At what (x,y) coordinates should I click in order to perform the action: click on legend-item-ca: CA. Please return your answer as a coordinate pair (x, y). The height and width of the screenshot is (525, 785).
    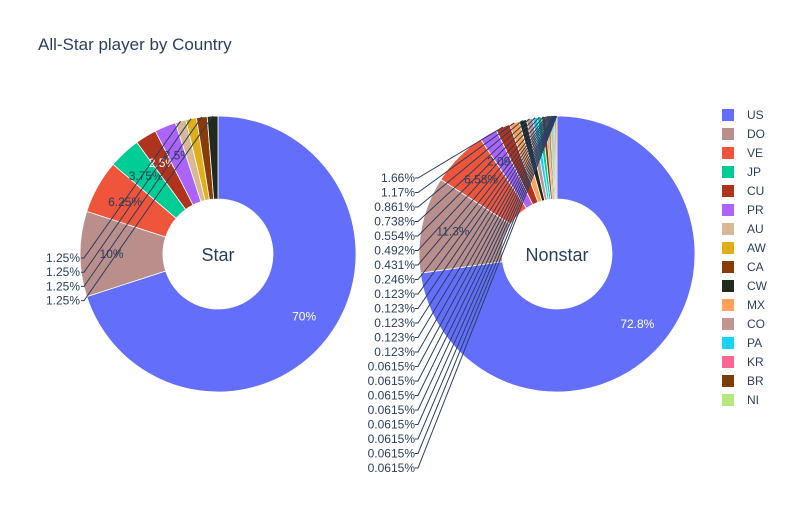
    Looking at the image, I should click on (743, 267).